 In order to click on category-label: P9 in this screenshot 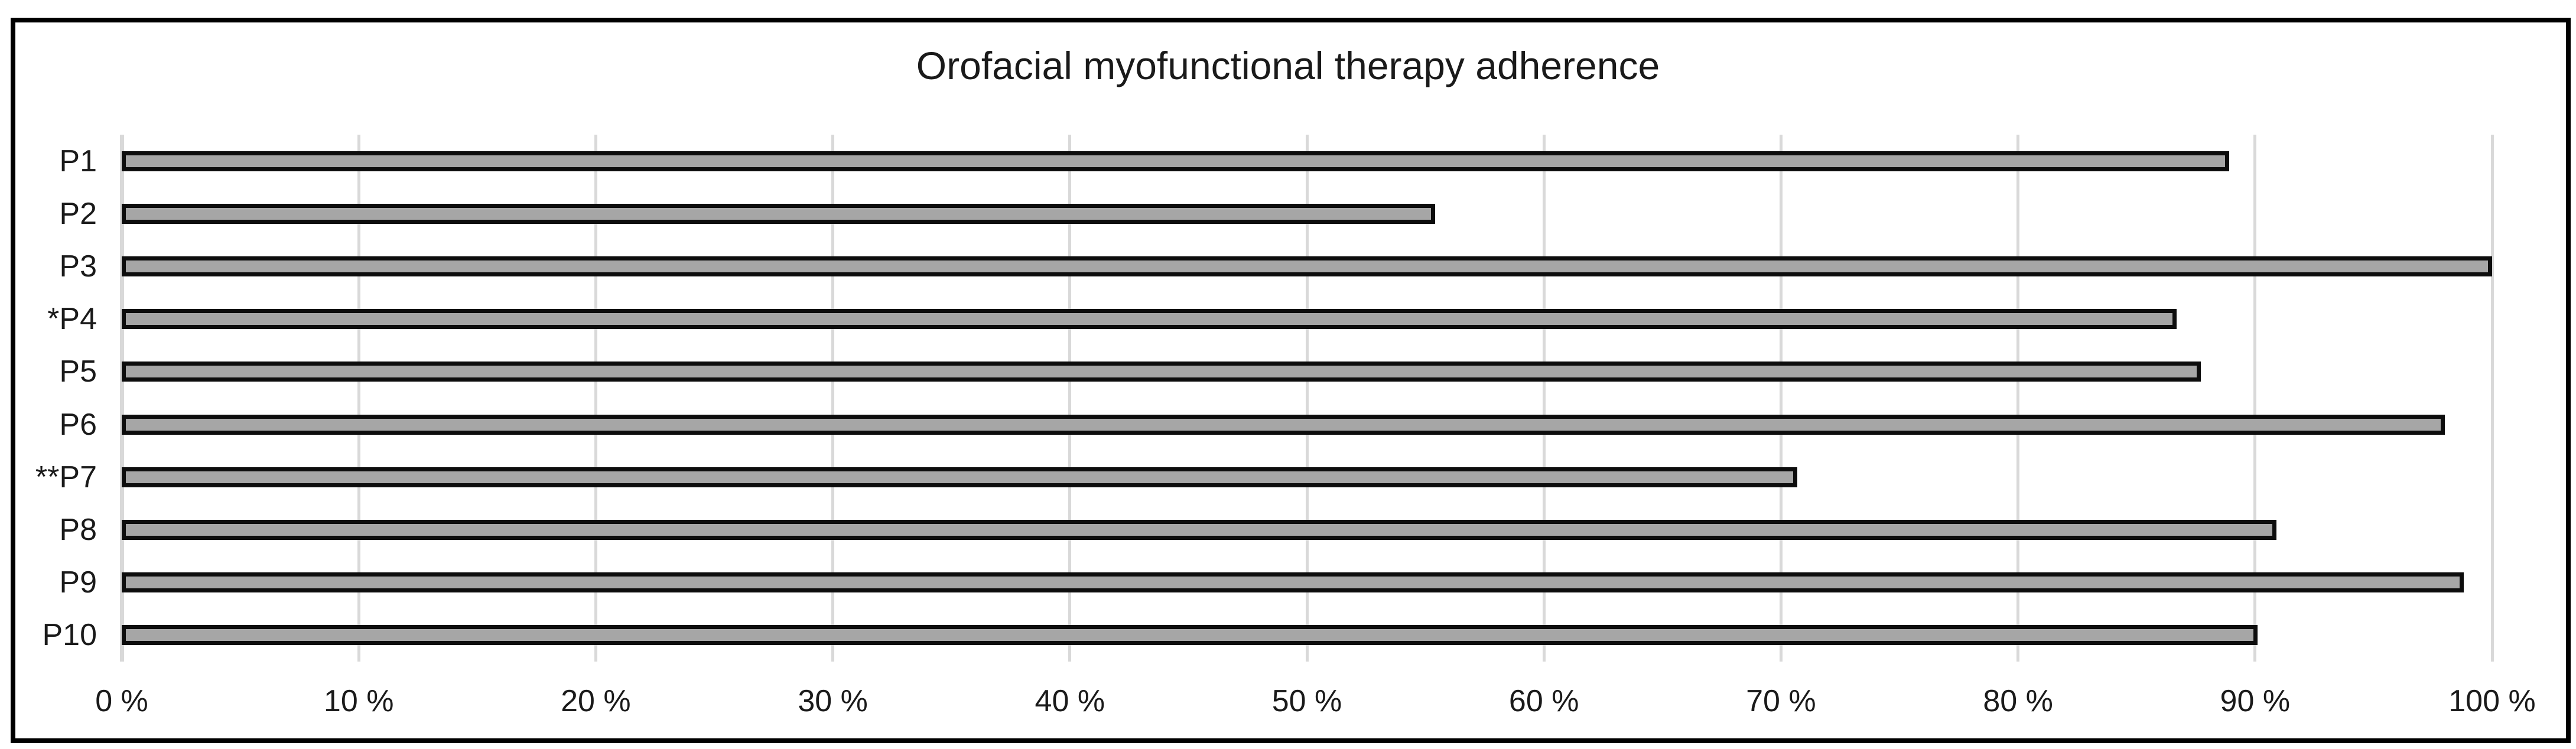, I will do `click(78, 582)`.